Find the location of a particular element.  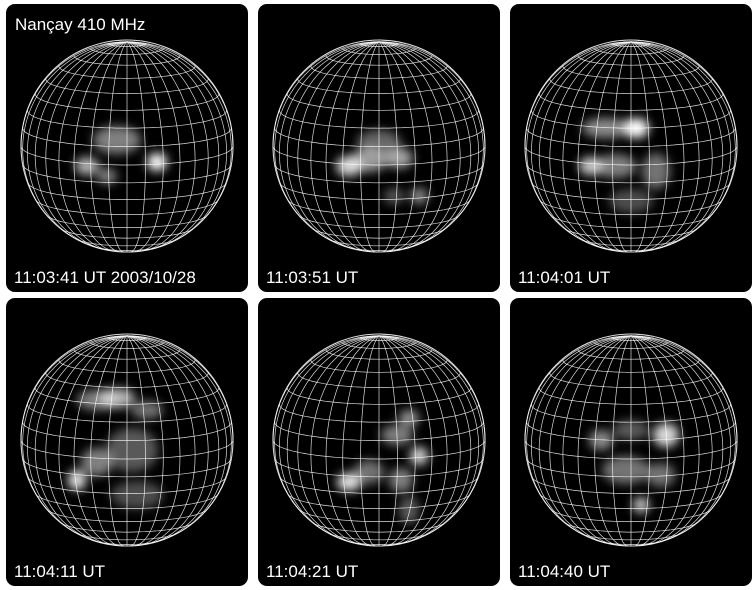

timestamp-label: 11:04:21 UT is located at coordinates (312, 571).